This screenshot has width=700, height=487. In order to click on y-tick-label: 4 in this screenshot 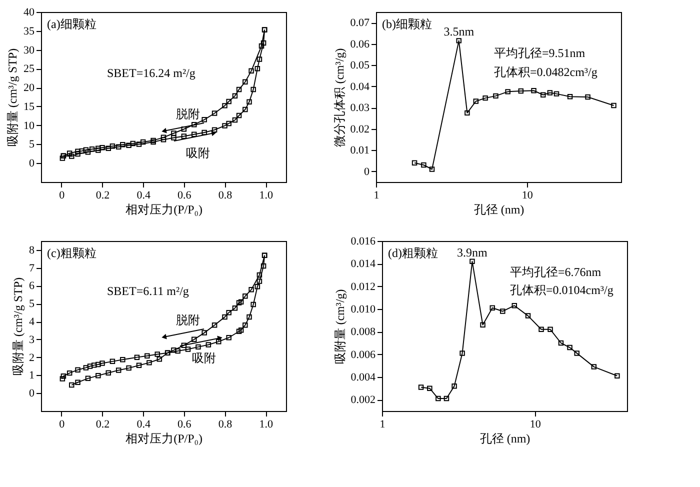, I will do `click(32, 322)`.